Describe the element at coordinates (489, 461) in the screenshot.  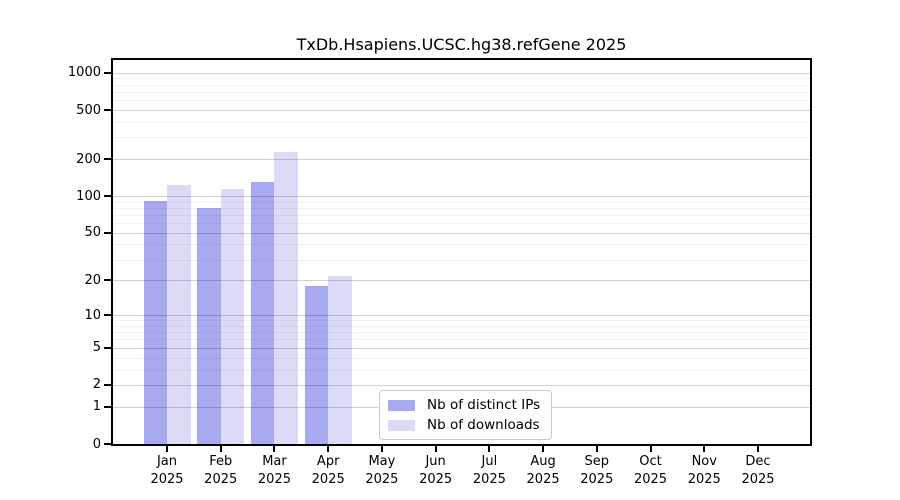
I see `x-tick-month: Jul` at that location.